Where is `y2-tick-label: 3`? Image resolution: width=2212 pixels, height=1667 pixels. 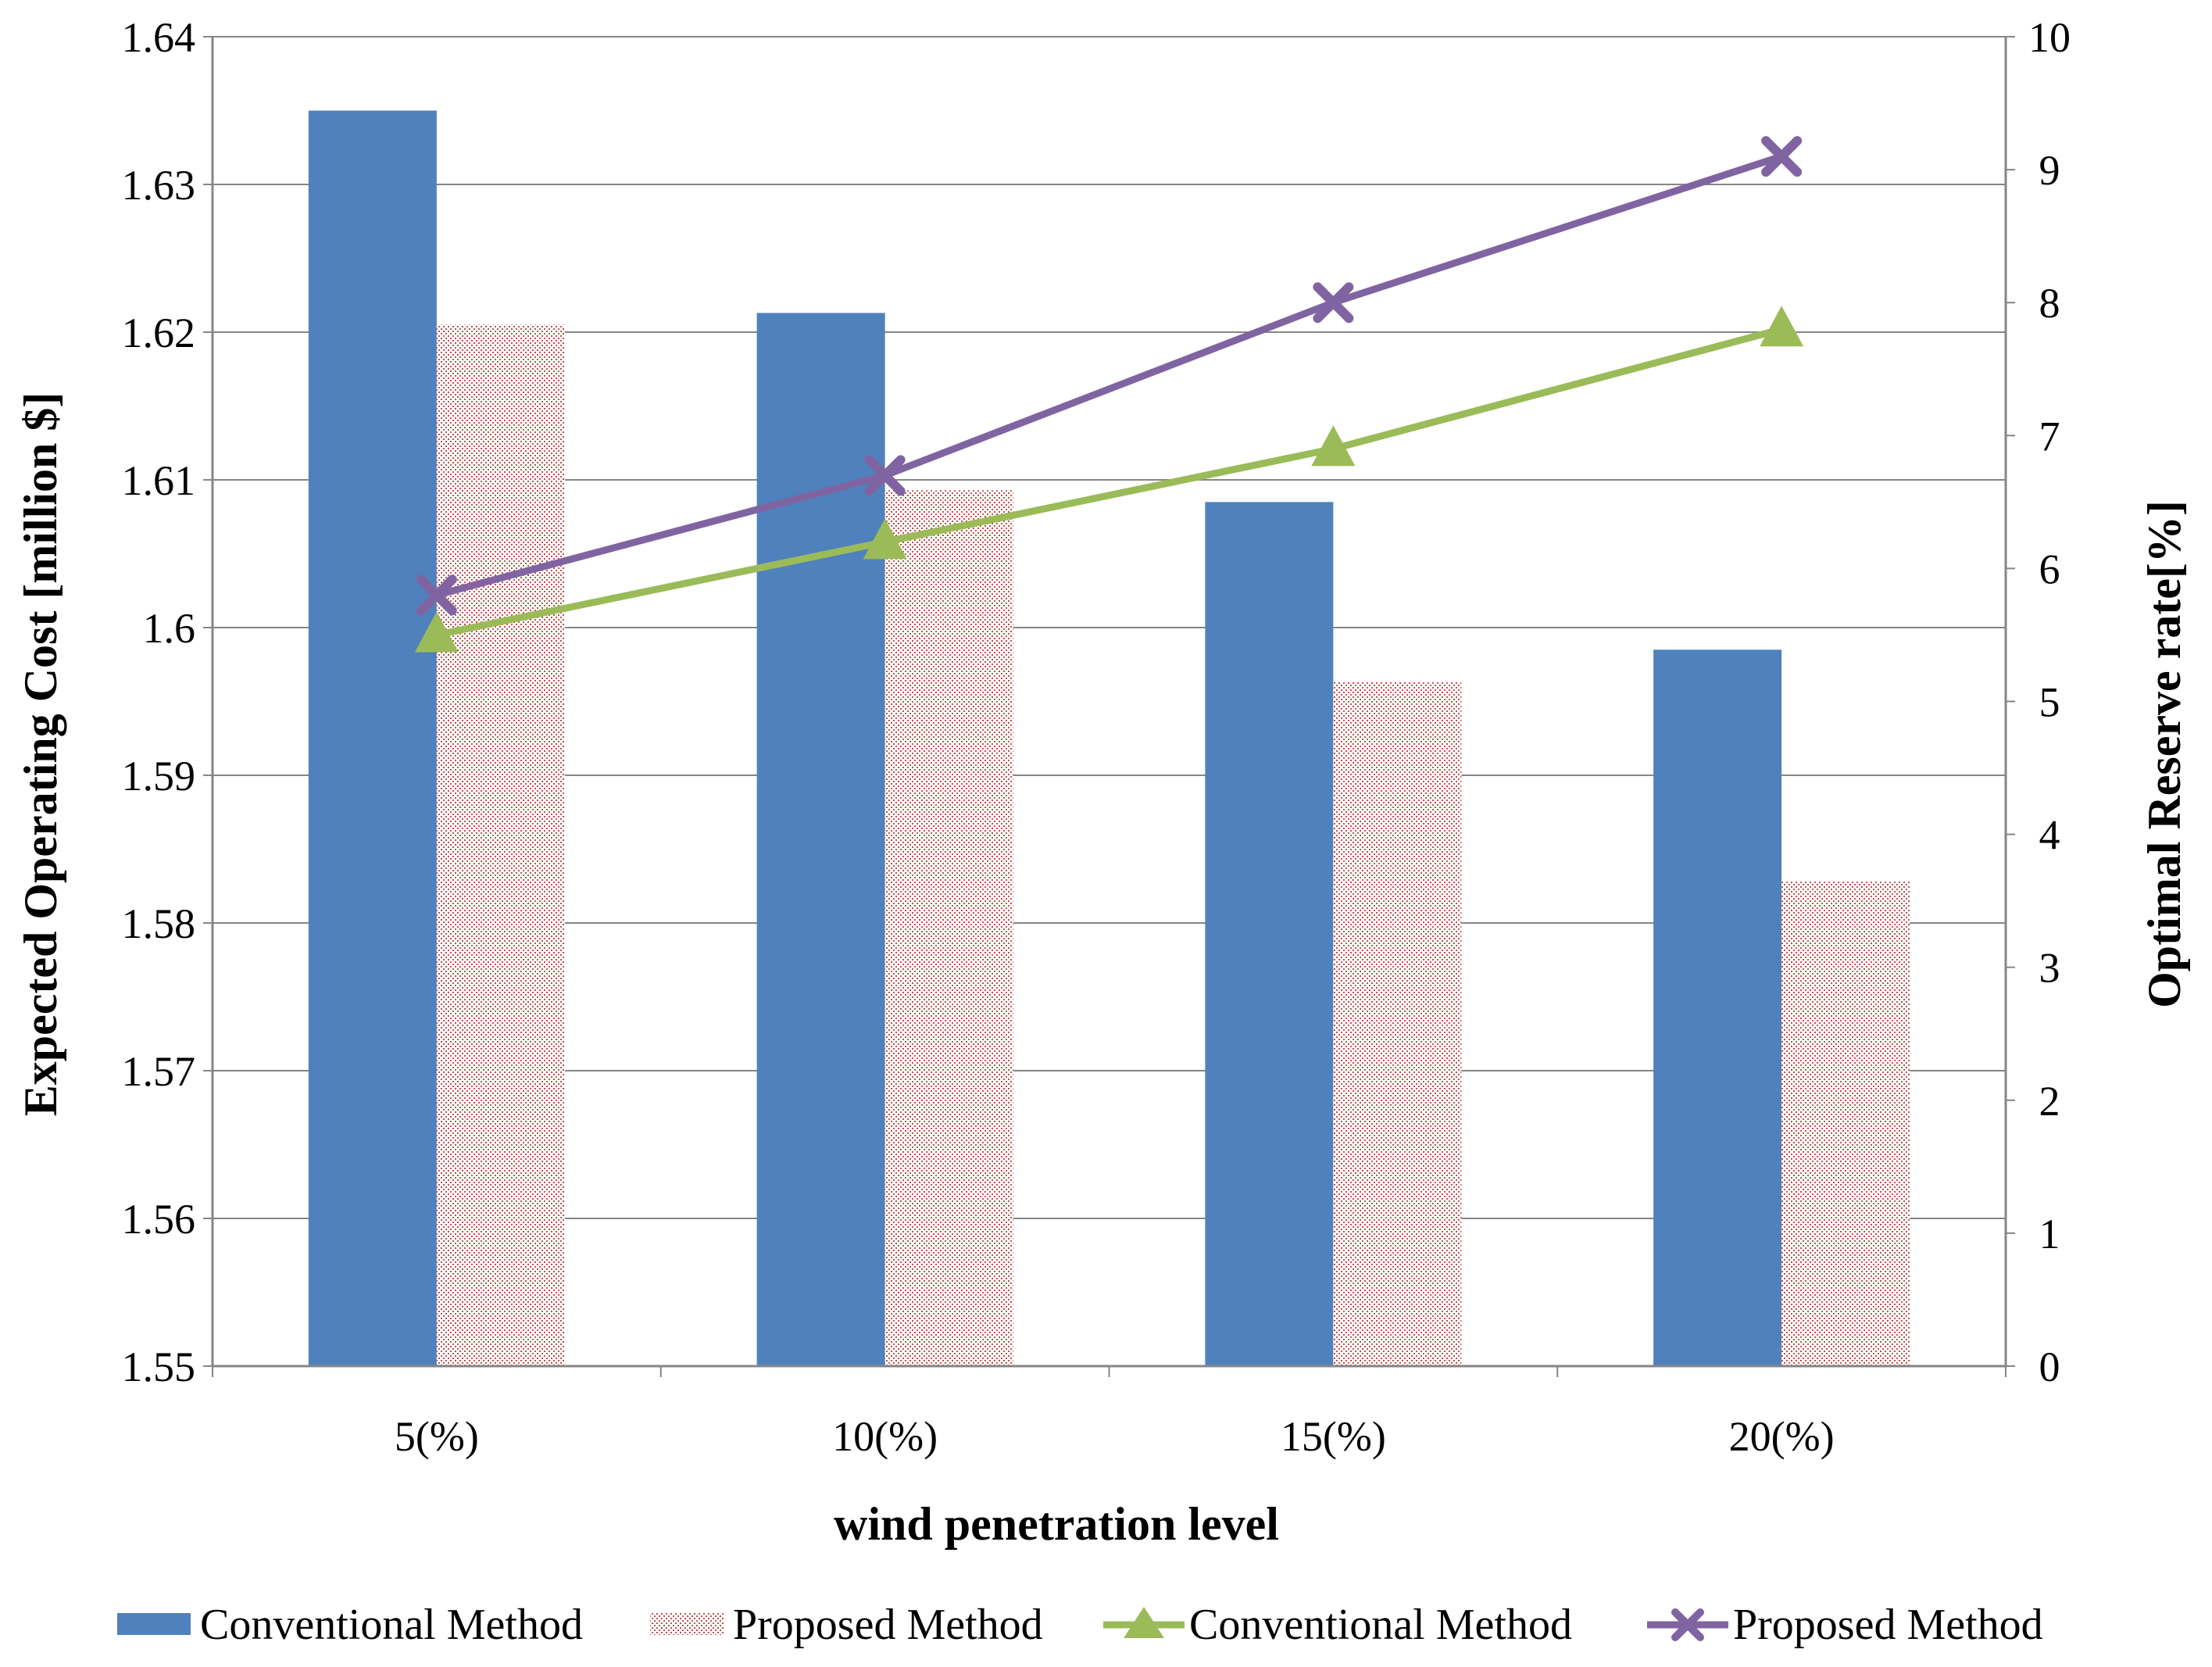
y2-tick-label: 3 is located at coordinates (2049, 969).